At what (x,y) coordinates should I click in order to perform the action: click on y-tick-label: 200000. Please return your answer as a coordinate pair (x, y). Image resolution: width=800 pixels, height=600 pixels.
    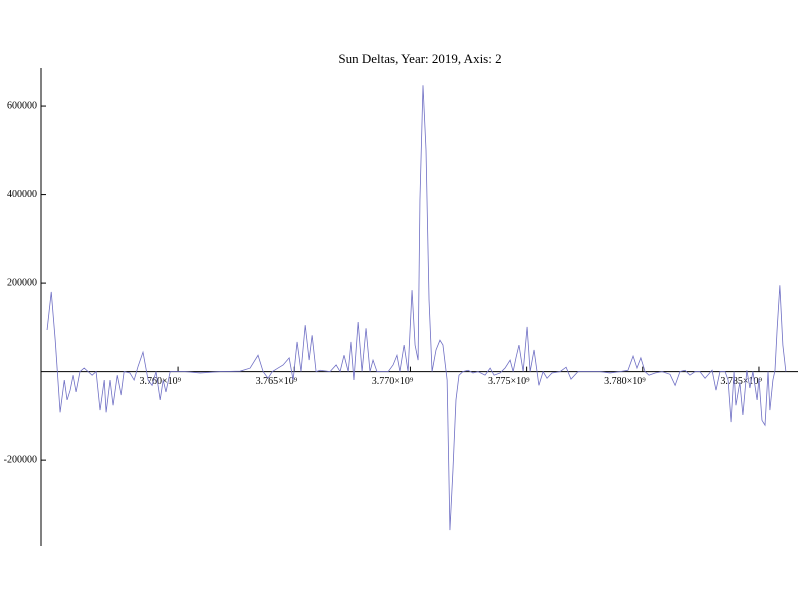
    Looking at the image, I should click on (22, 282).